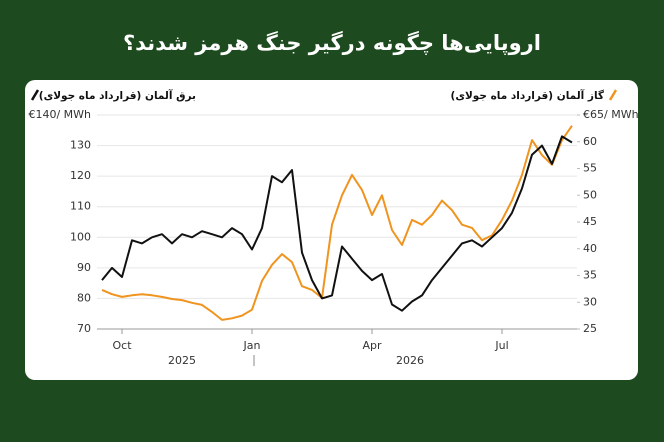  Describe the element at coordinates (410, 360) in the screenshot. I see `year-label: 2026` at that location.